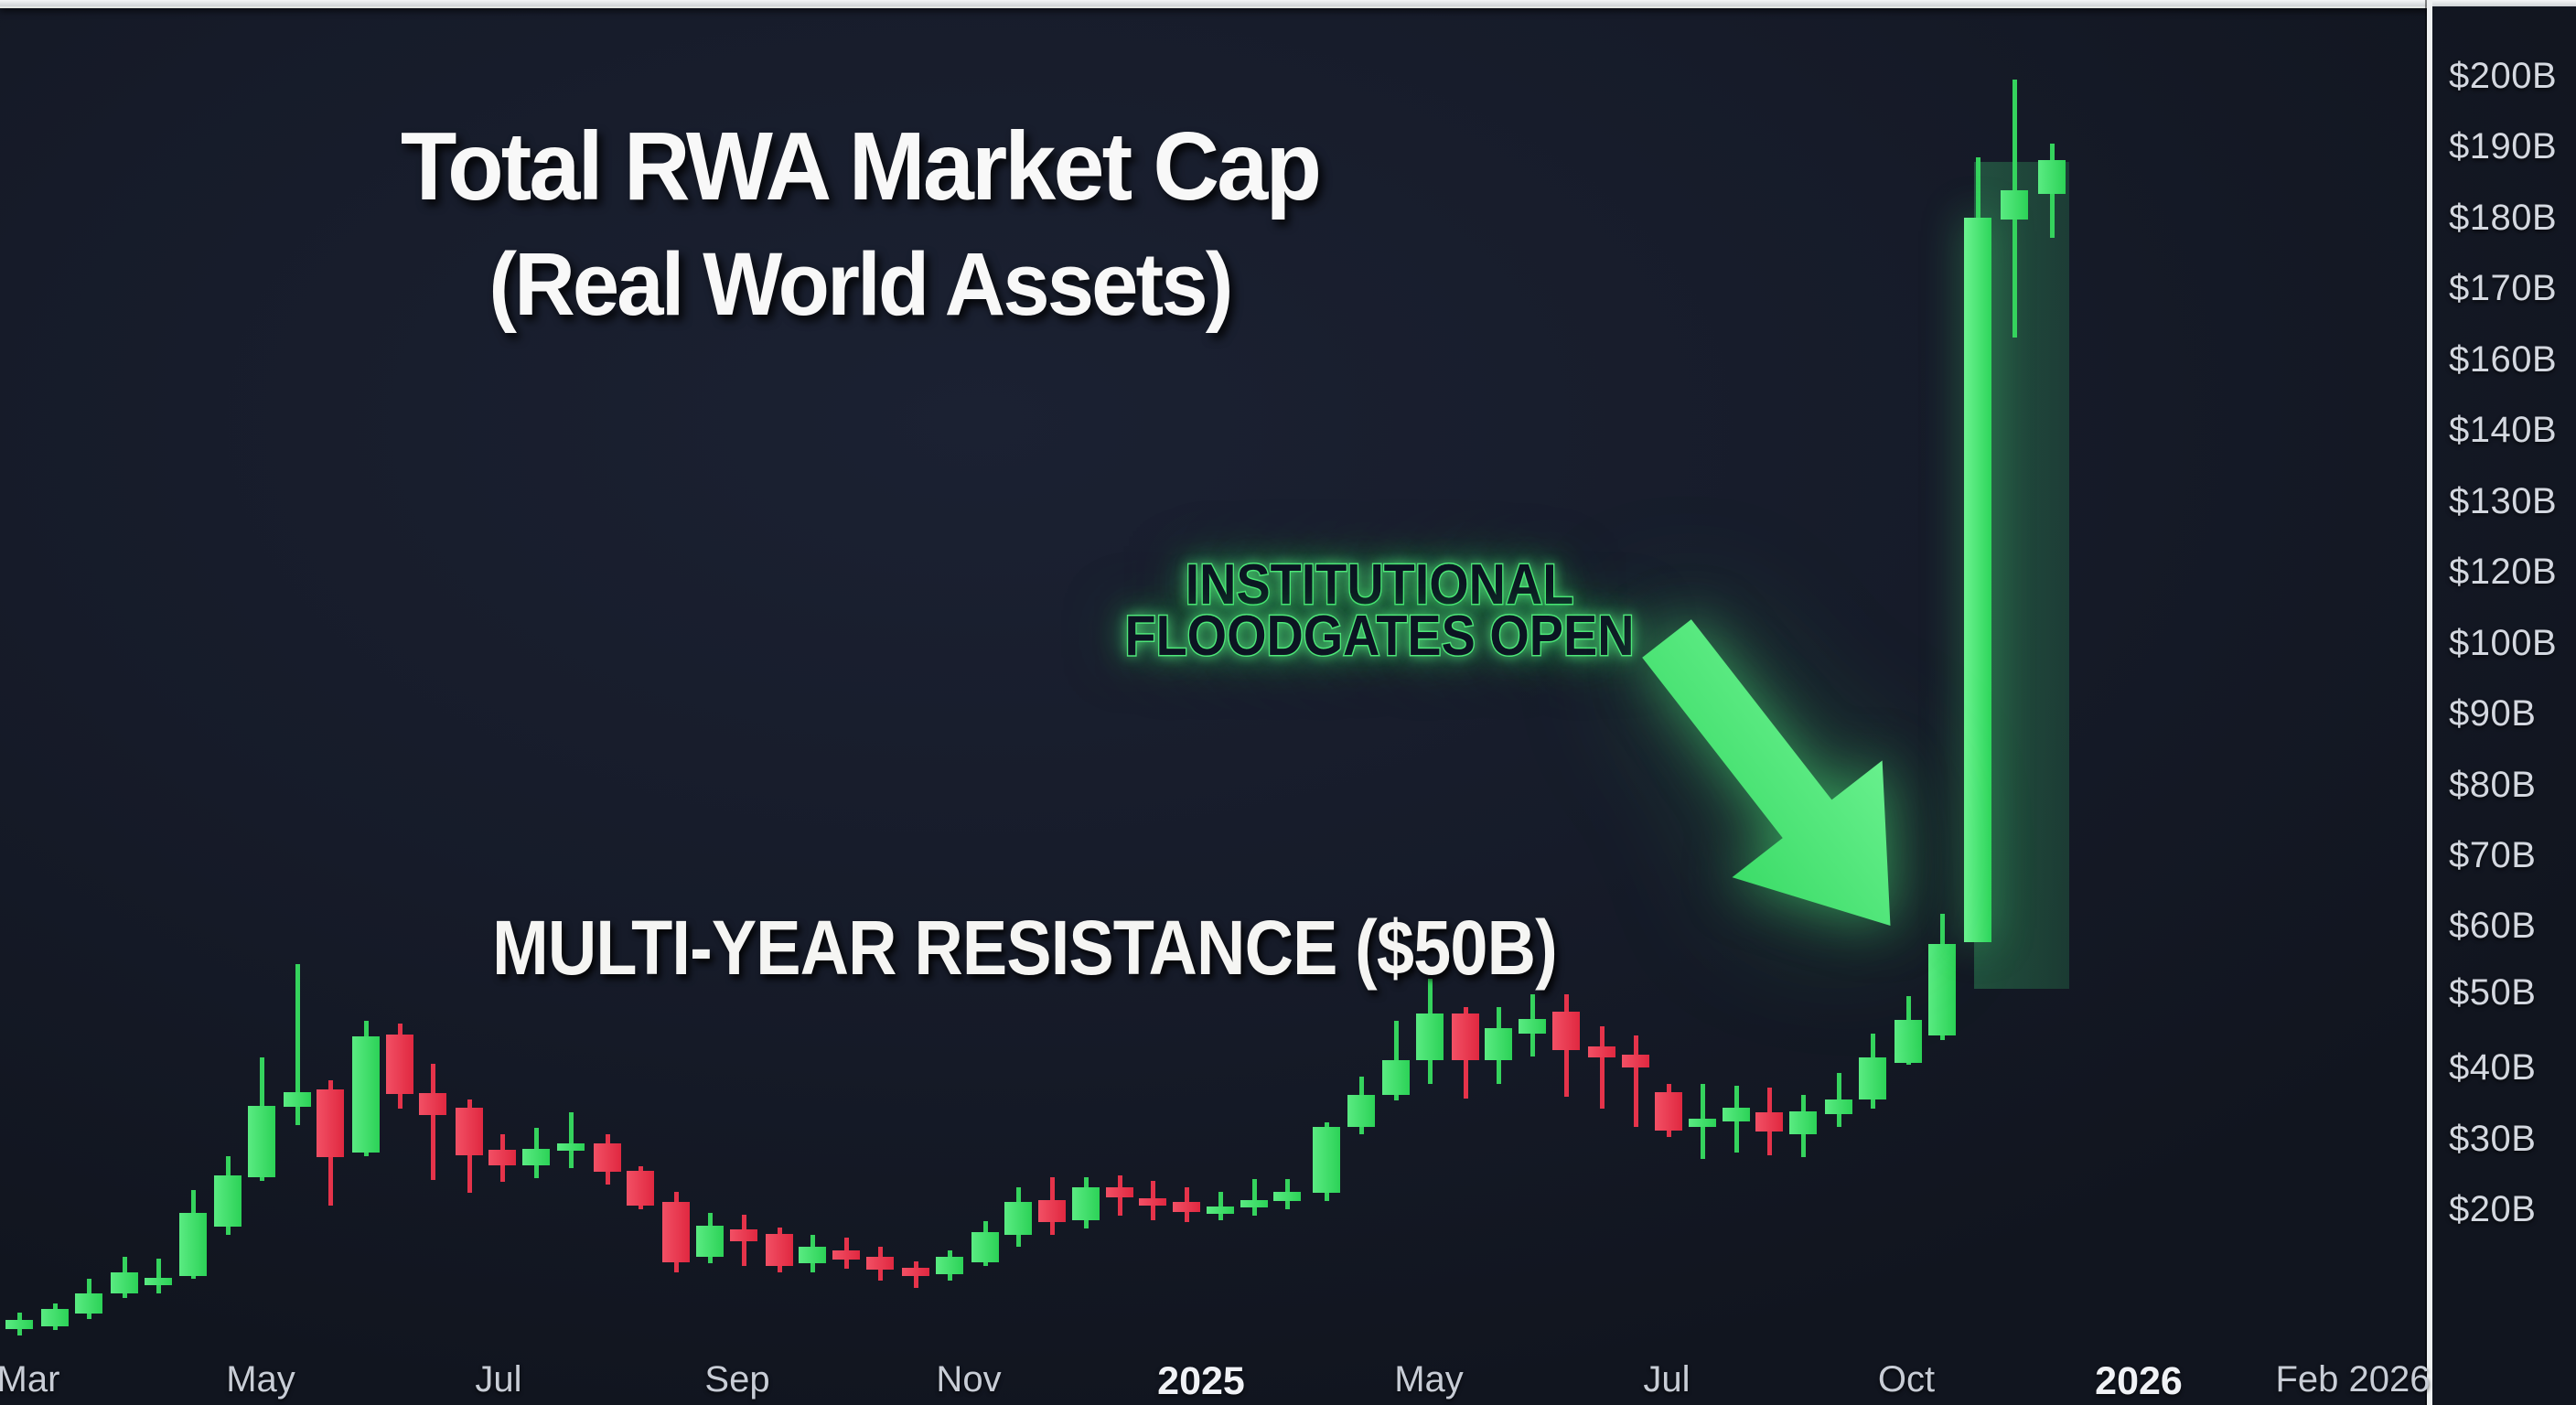  I want to click on y-tick-label: $170B, so click(2503, 288).